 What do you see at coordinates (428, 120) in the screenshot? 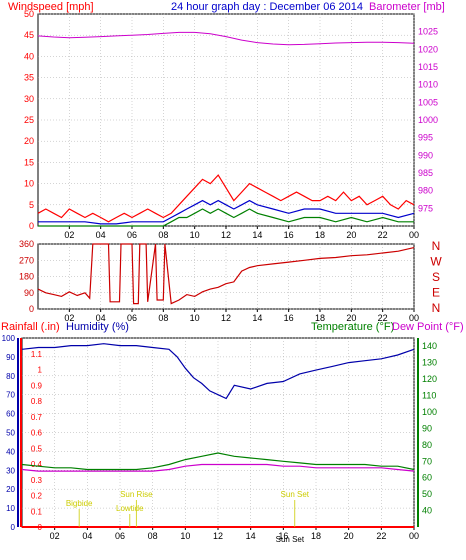
I see `barometer-tick-label: 1000` at bounding box center [428, 120].